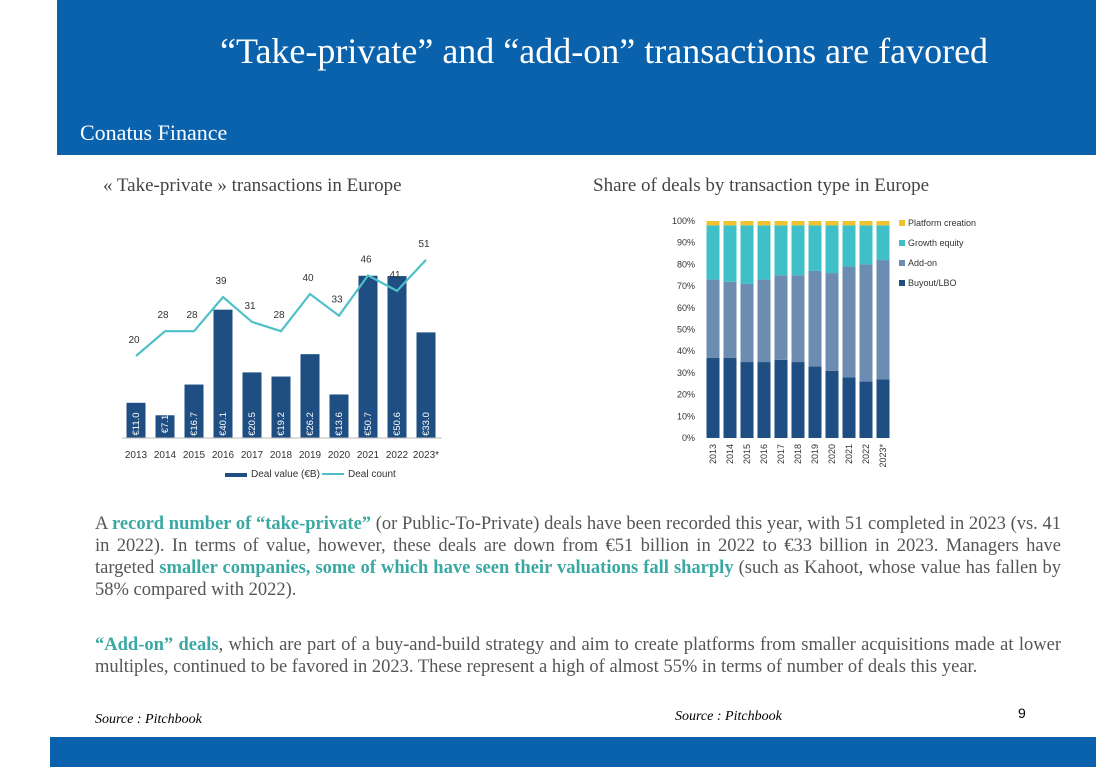 This screenshot has width=1096, height=767. I want to click on y-tick-label: 70%, so click(686, 286).